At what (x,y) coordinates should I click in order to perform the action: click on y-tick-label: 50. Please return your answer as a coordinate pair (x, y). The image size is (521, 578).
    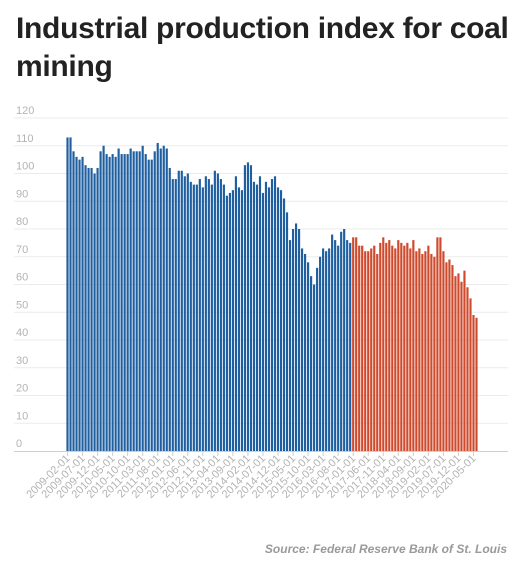
    Looking at the image, I should click on (22, 305).